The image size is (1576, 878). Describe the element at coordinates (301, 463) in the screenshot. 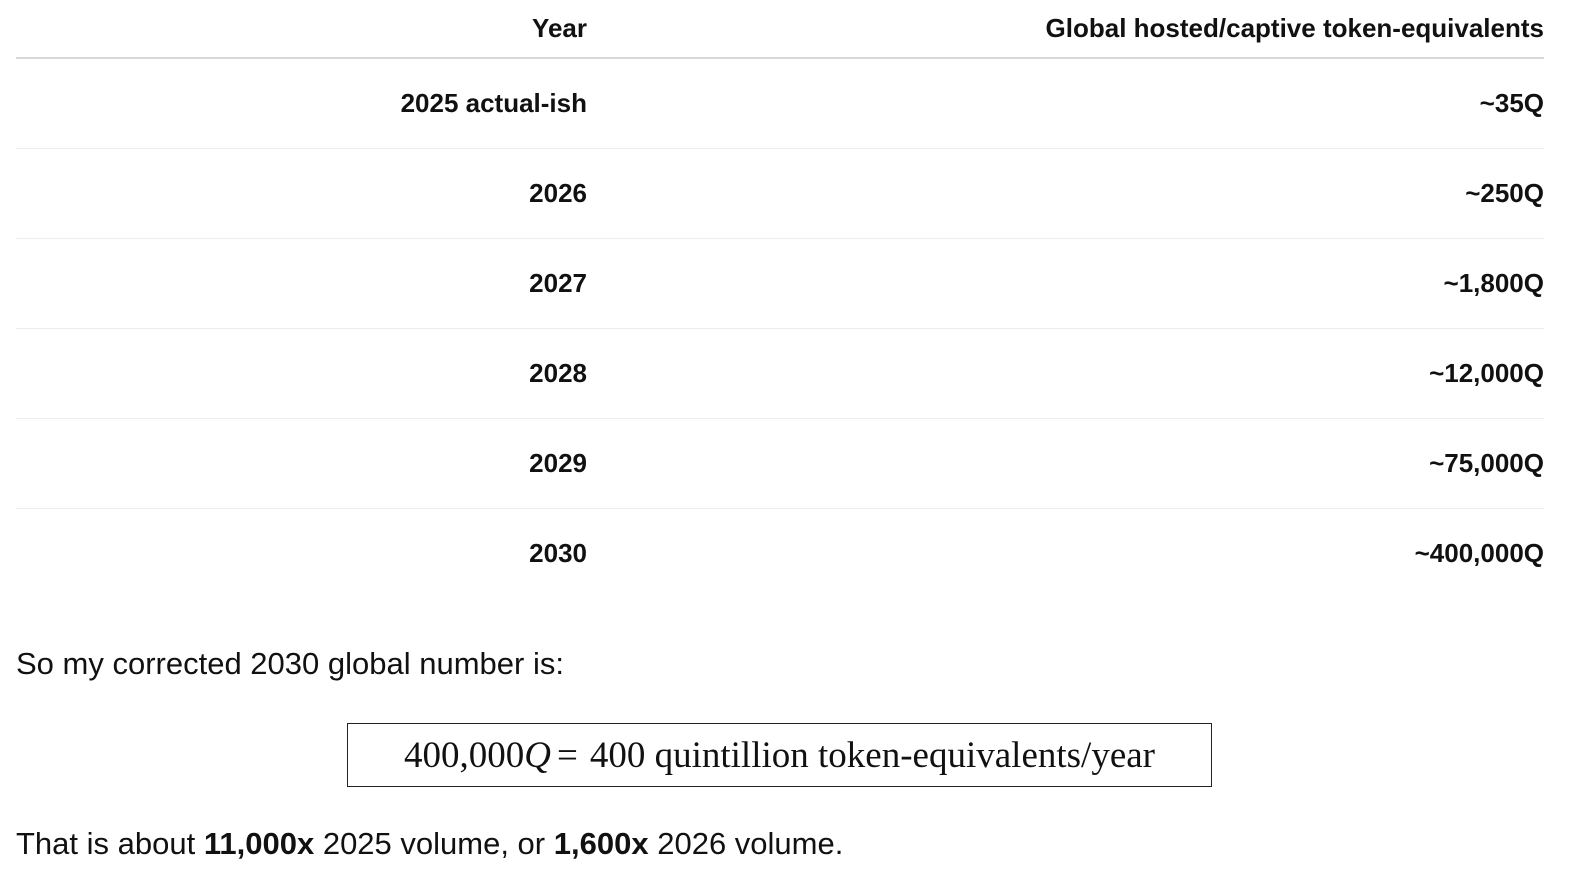

I see `table-cell: 2029` at that location.